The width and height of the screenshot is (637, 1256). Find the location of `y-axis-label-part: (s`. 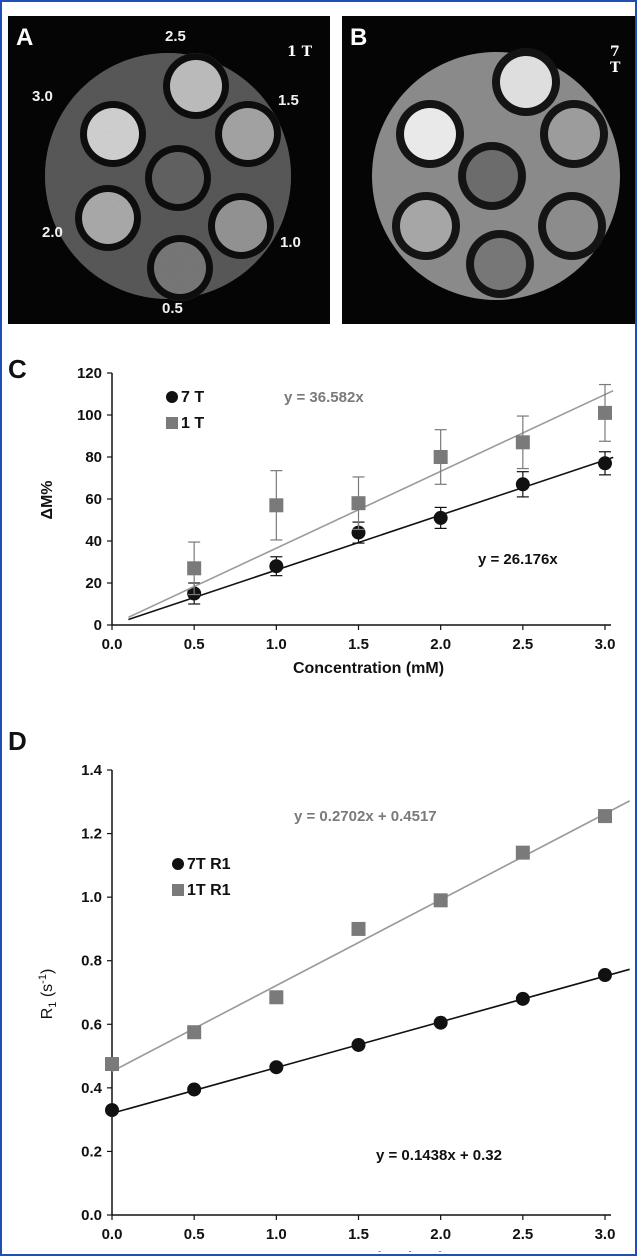

y-axis-label-part: (s is located at coordinates (47, 993).